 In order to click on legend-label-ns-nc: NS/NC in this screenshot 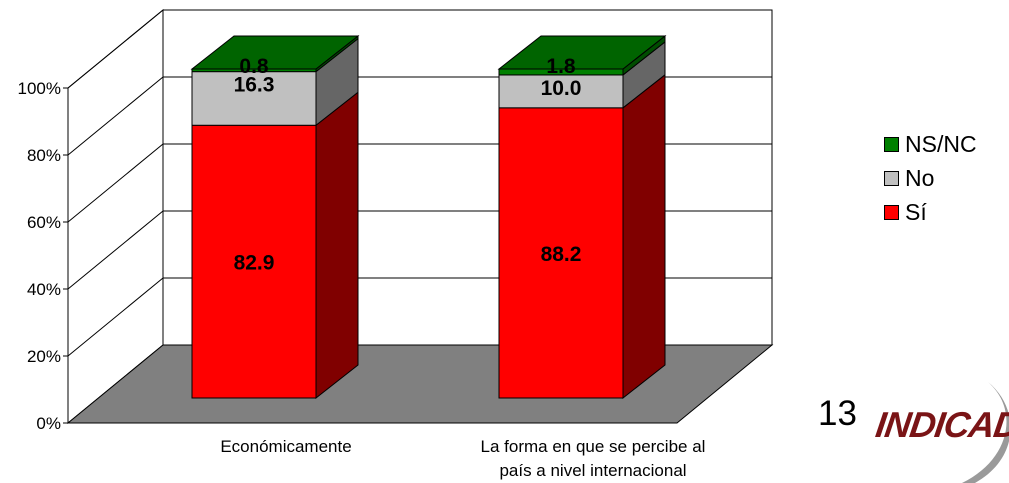, I will do `click(941, 143)`.